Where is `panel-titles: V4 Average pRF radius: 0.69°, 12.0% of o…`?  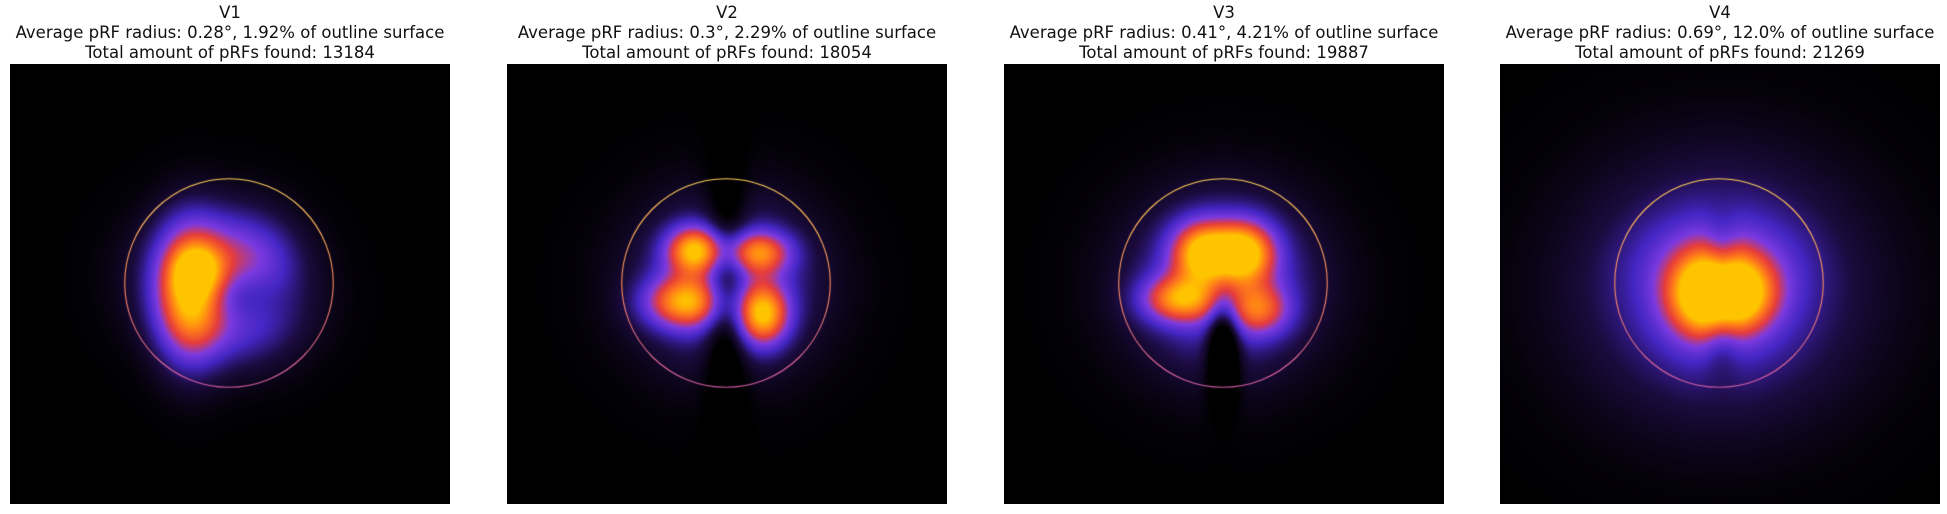 panel-titles: V4 Average pRF radius: 0.69°, 12.0% of o… is located at coordinates (1718, 33).